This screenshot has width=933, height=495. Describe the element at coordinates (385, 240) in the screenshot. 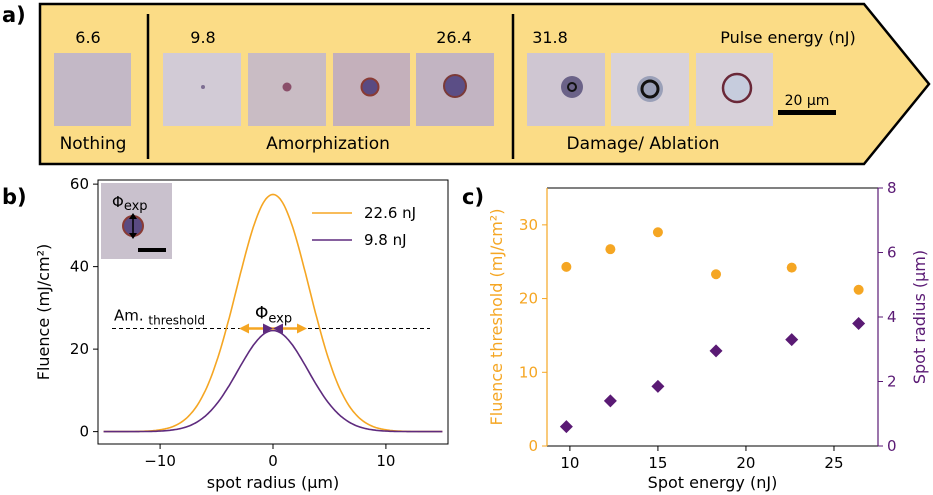

I see `legend-label-2: 9.8 nJ` at that location.